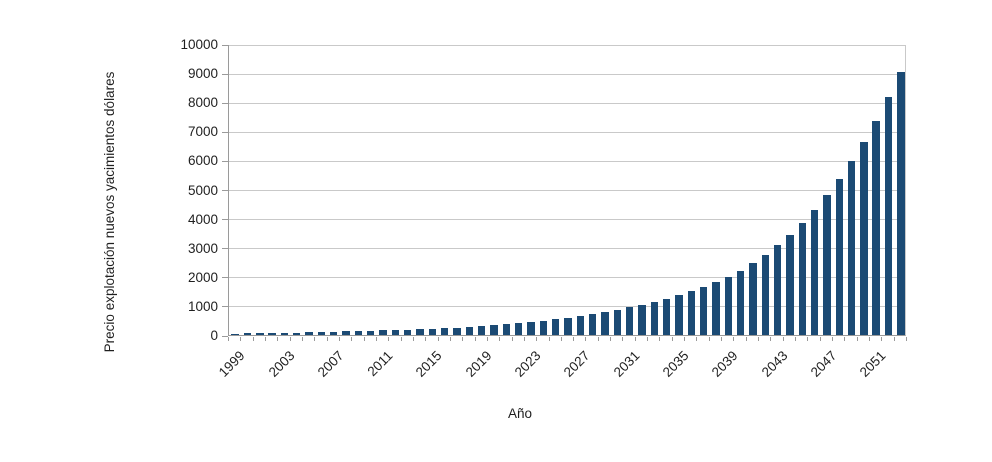 The image size is (992, 462). I want to click on bar-2051, so click(876, 227).